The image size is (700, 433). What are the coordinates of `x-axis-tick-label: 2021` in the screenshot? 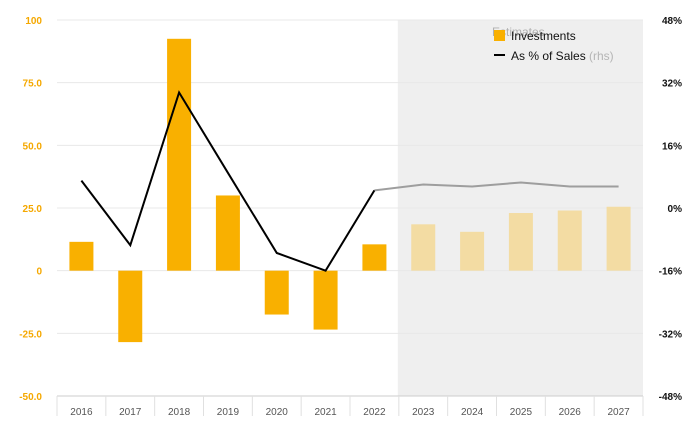 It's located at (325, 412).